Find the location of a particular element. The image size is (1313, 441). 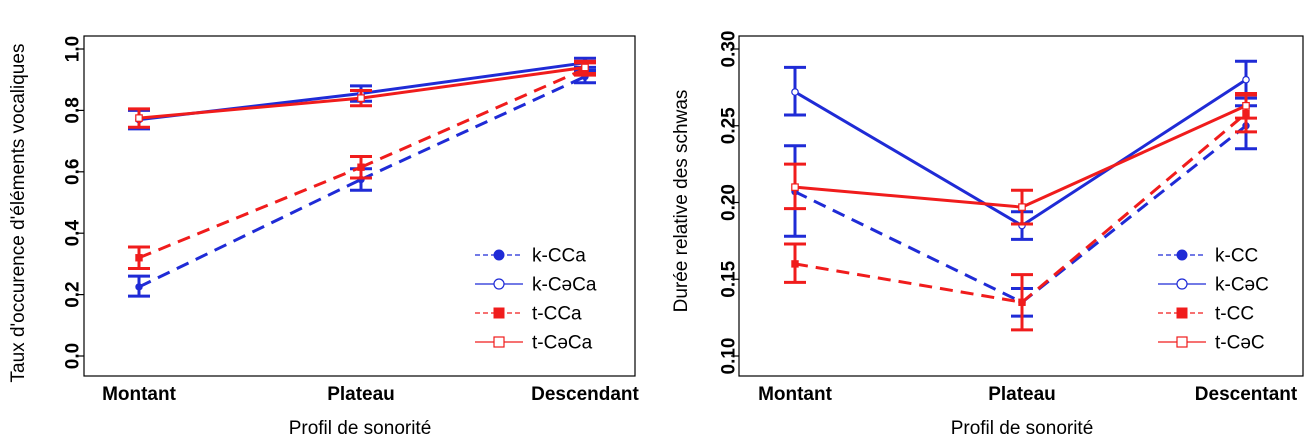

chart-left-x-axis-title: Profil de sonorité is located at coordinates (360, 428).